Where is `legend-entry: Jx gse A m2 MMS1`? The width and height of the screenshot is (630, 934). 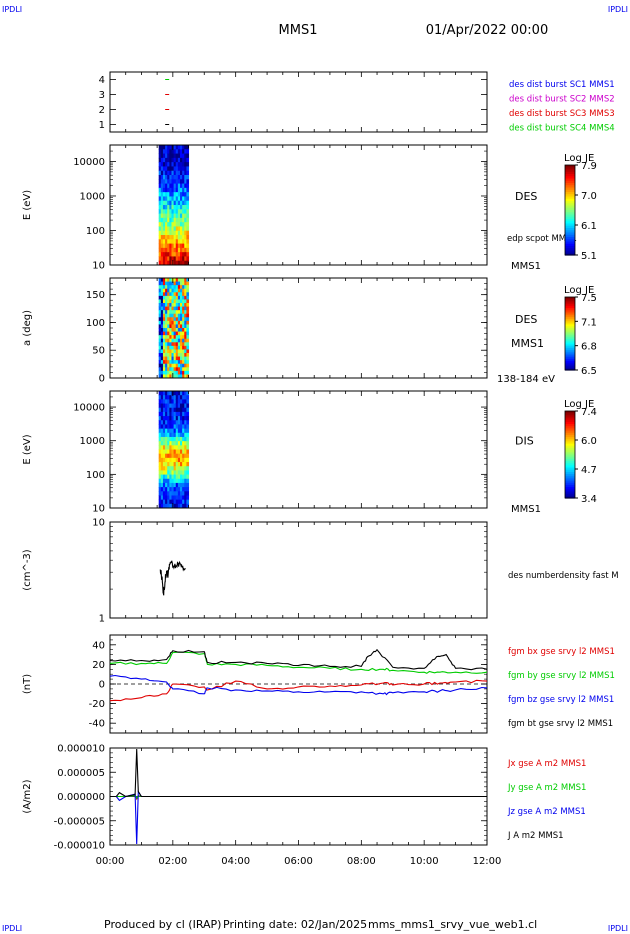 legend-entry: Jx gse A m2 MMS1 is located at coordinates (546, 764).